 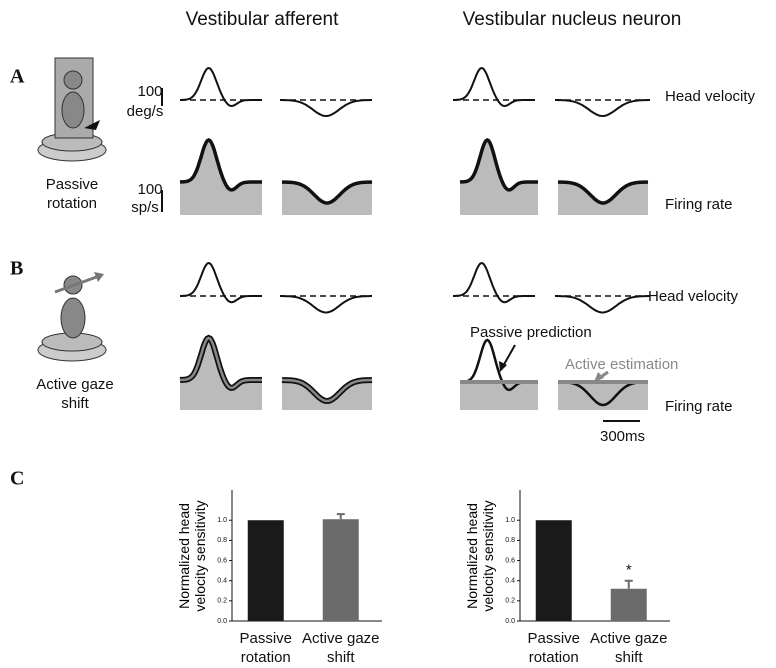 What do you see at coordinates (622, 436) in the screenshot?
I see `scale-unit: 300ms` at bounding box center [622, 436].